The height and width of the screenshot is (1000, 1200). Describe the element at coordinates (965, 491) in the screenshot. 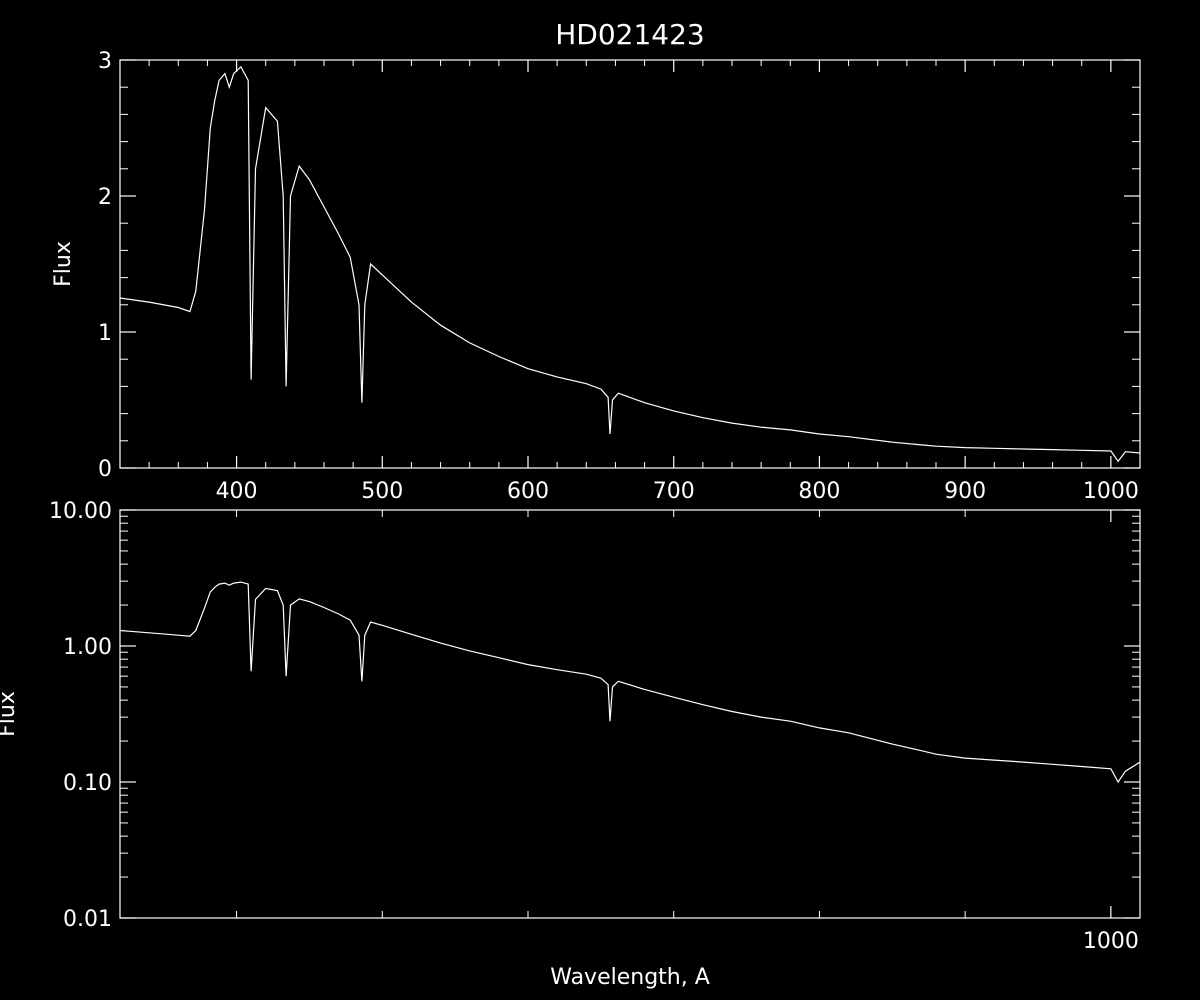

I see `x-tick-label: 900` at that location.